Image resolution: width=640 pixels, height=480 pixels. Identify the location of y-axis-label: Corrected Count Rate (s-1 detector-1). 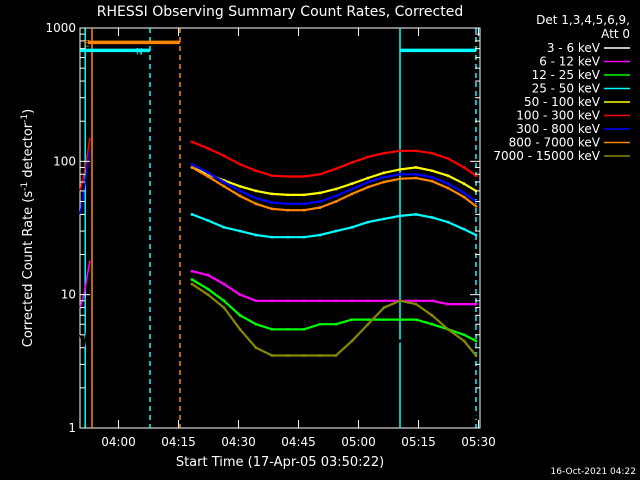
(28, 228).